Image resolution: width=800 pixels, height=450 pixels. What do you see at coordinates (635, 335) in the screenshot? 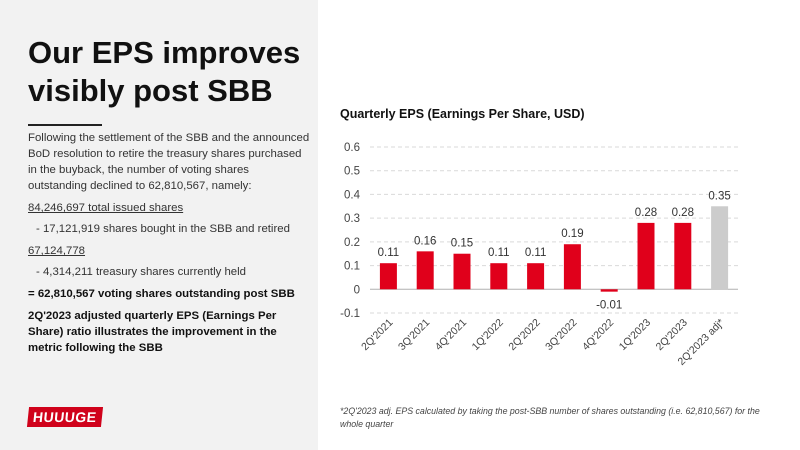
I see `x-category-label: 1Q'2023` at bounding box center [635, 335].